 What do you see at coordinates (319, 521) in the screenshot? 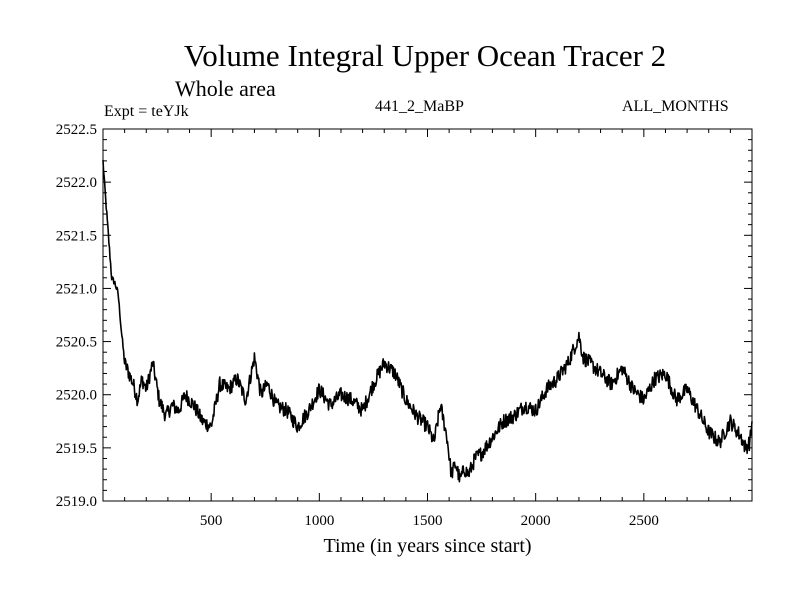
I see `x-tick-label: 1000` at bounding box center [319, 521].